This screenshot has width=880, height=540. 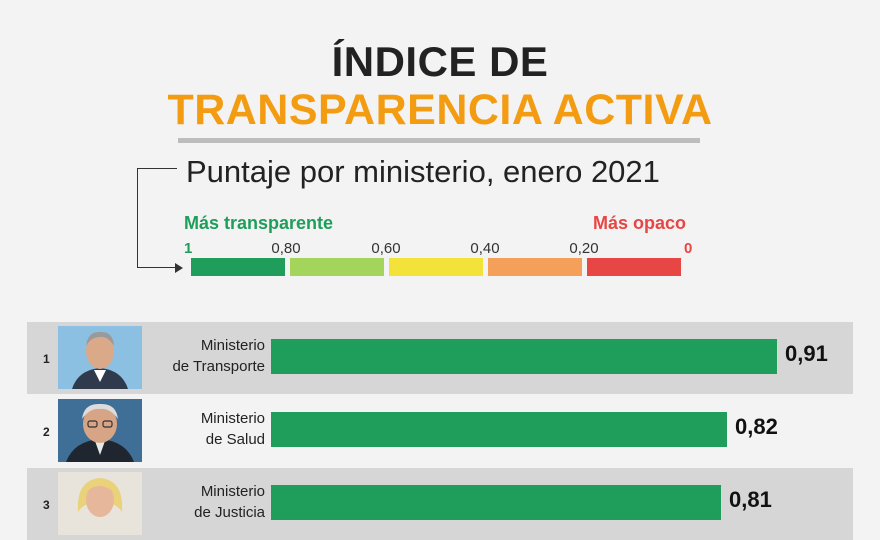 What do you see at coordinates (46, 359) in the screenshot?
I see `rank-label: 1` at bounding box center [46, 359].